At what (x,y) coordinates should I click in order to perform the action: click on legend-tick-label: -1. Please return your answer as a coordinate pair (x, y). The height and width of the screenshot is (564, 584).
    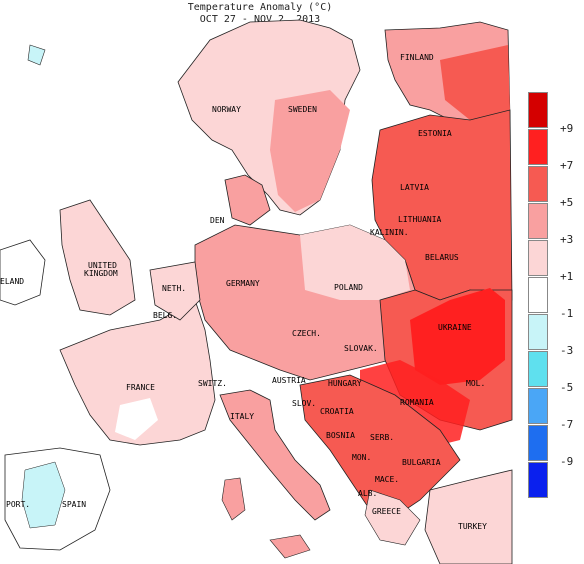
    Looking at the image, I should click on (567, 313).